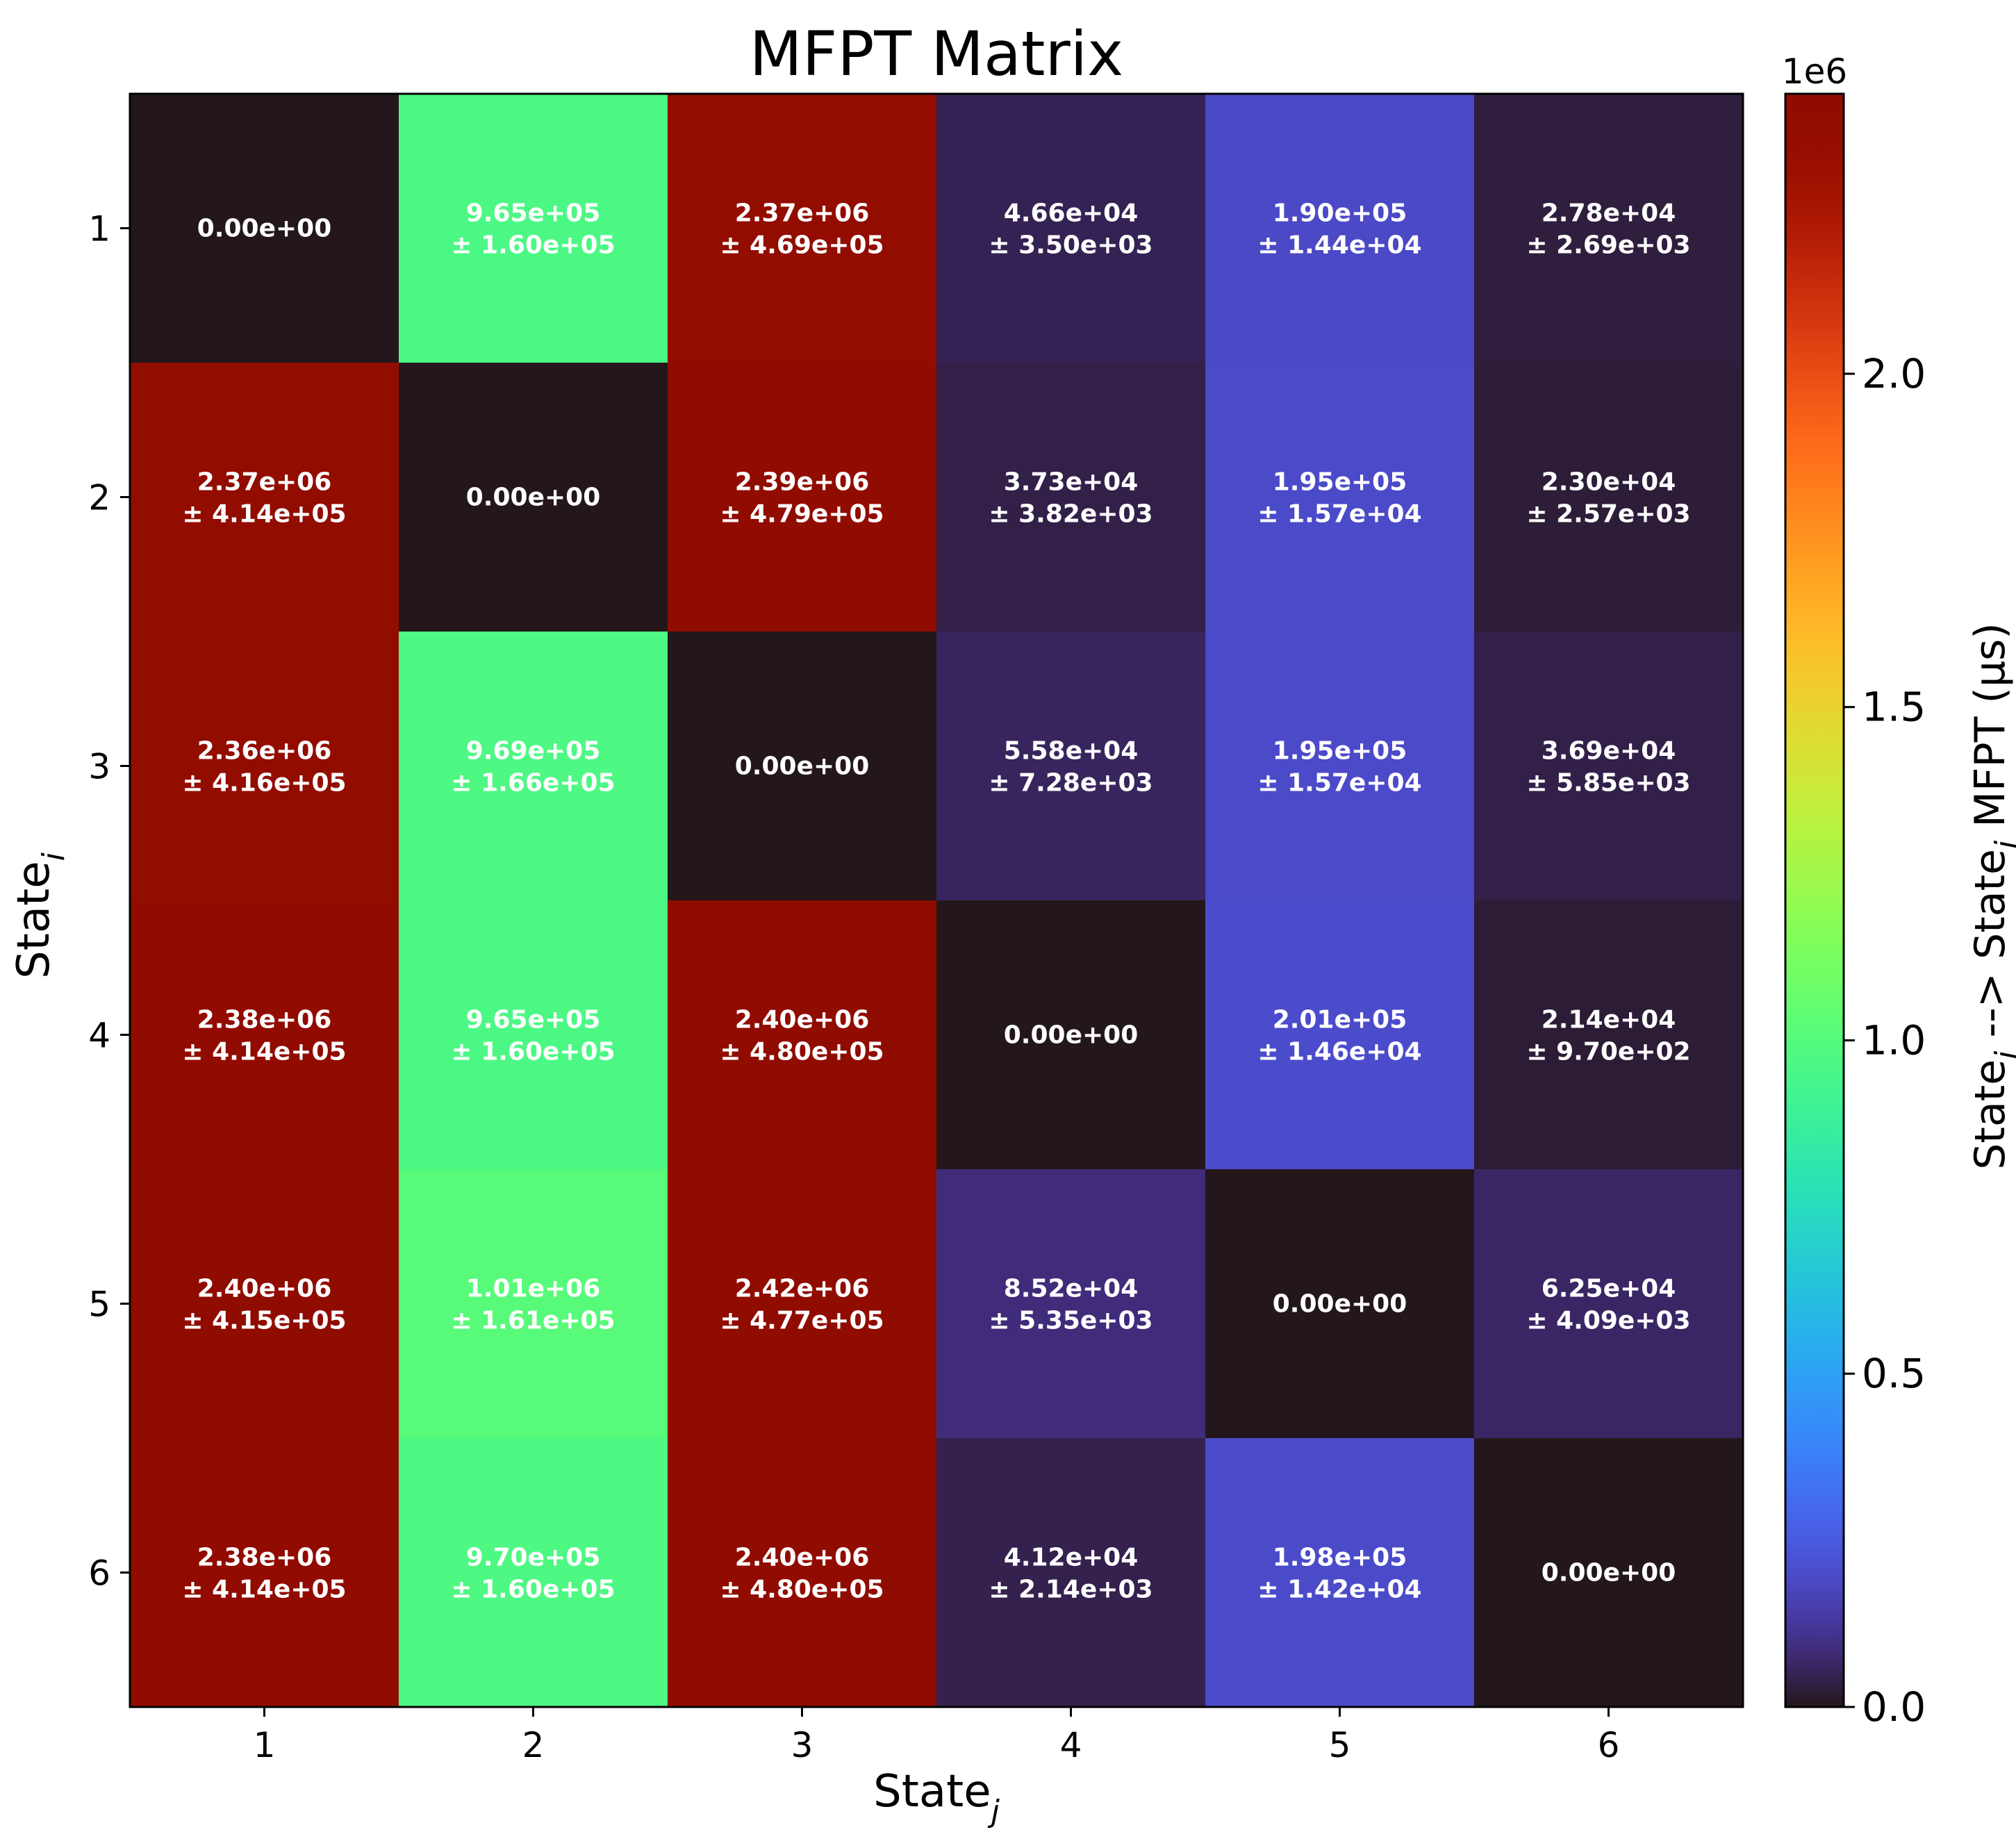 This screenshot has width=2016, height=1848. What do you see at coordinates (264, 768) in the screenshot?
I see `cell-annotation: 2.36e+06 ± 4.16e+05` at bounding box center [264, 768].